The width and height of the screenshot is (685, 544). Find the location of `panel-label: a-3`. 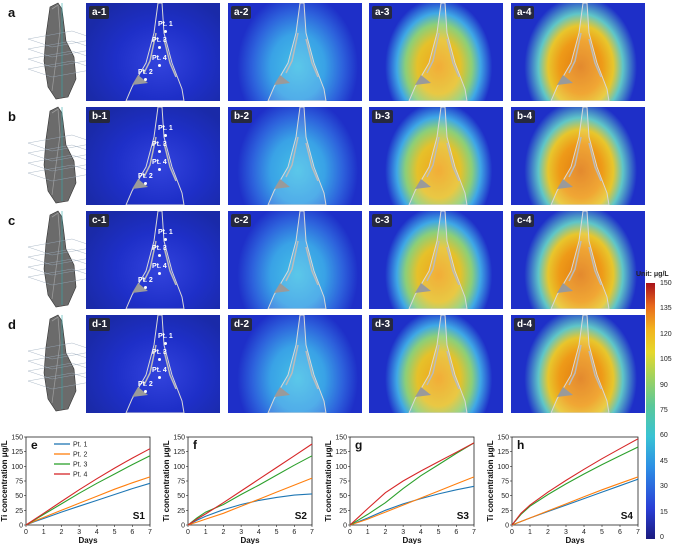

panel-label: a-3 is located at coordinates (382, 12).